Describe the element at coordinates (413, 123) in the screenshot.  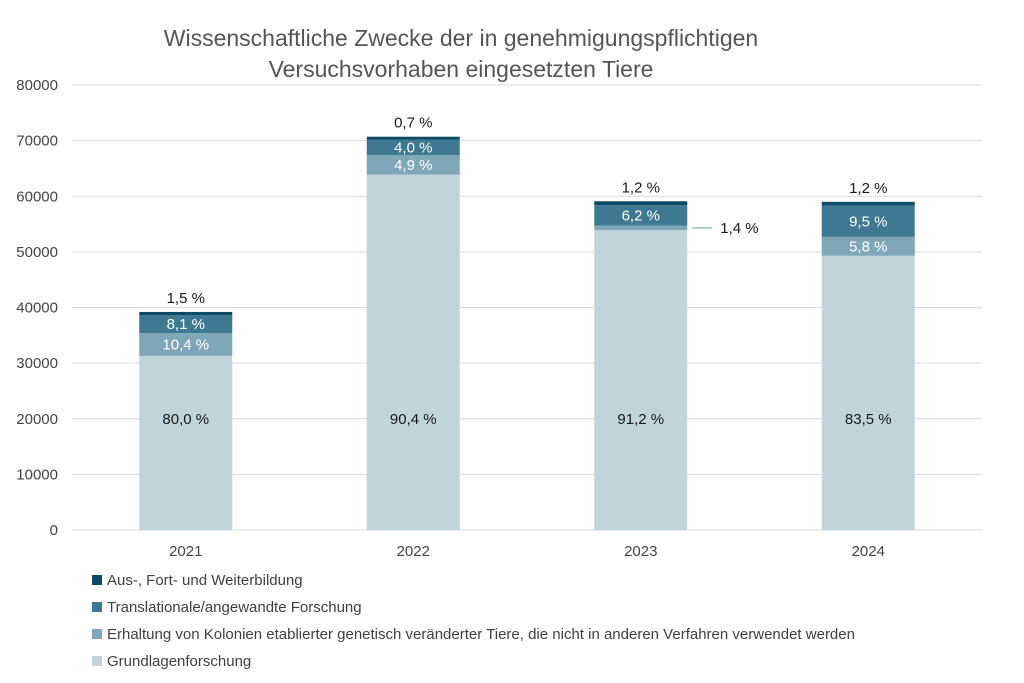
I see `data-label: 0,7 %` at that location.